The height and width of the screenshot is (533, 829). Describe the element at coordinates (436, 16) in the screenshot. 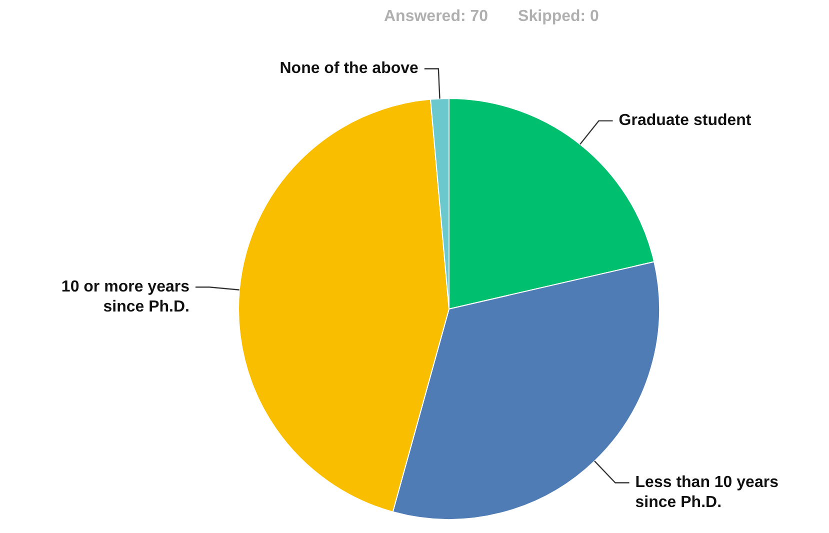

I see `text: Answered: 70` at that location.